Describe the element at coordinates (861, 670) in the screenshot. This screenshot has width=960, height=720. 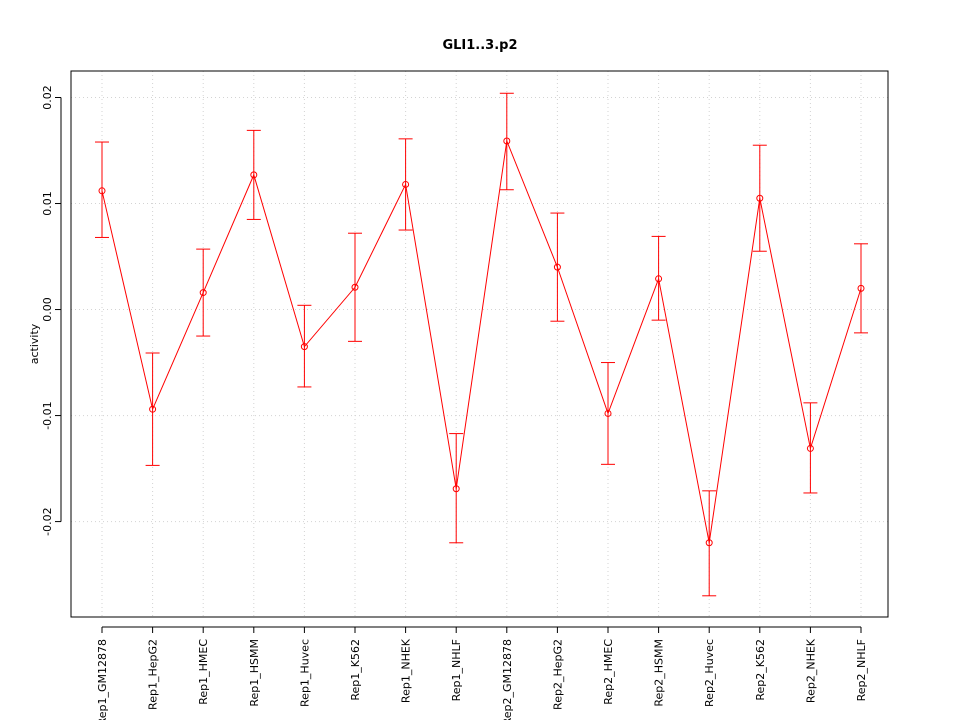
I see `x-tick-label: Rep2_NHLF` at that location.